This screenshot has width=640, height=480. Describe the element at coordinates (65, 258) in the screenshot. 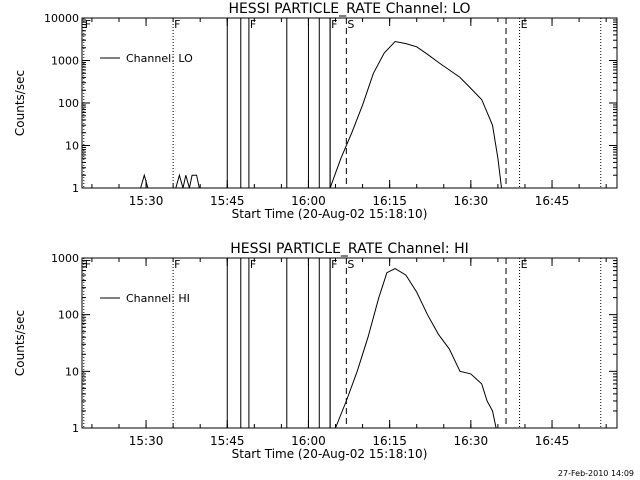

I see `panel-2-y-tick-label: 1000` at that location.